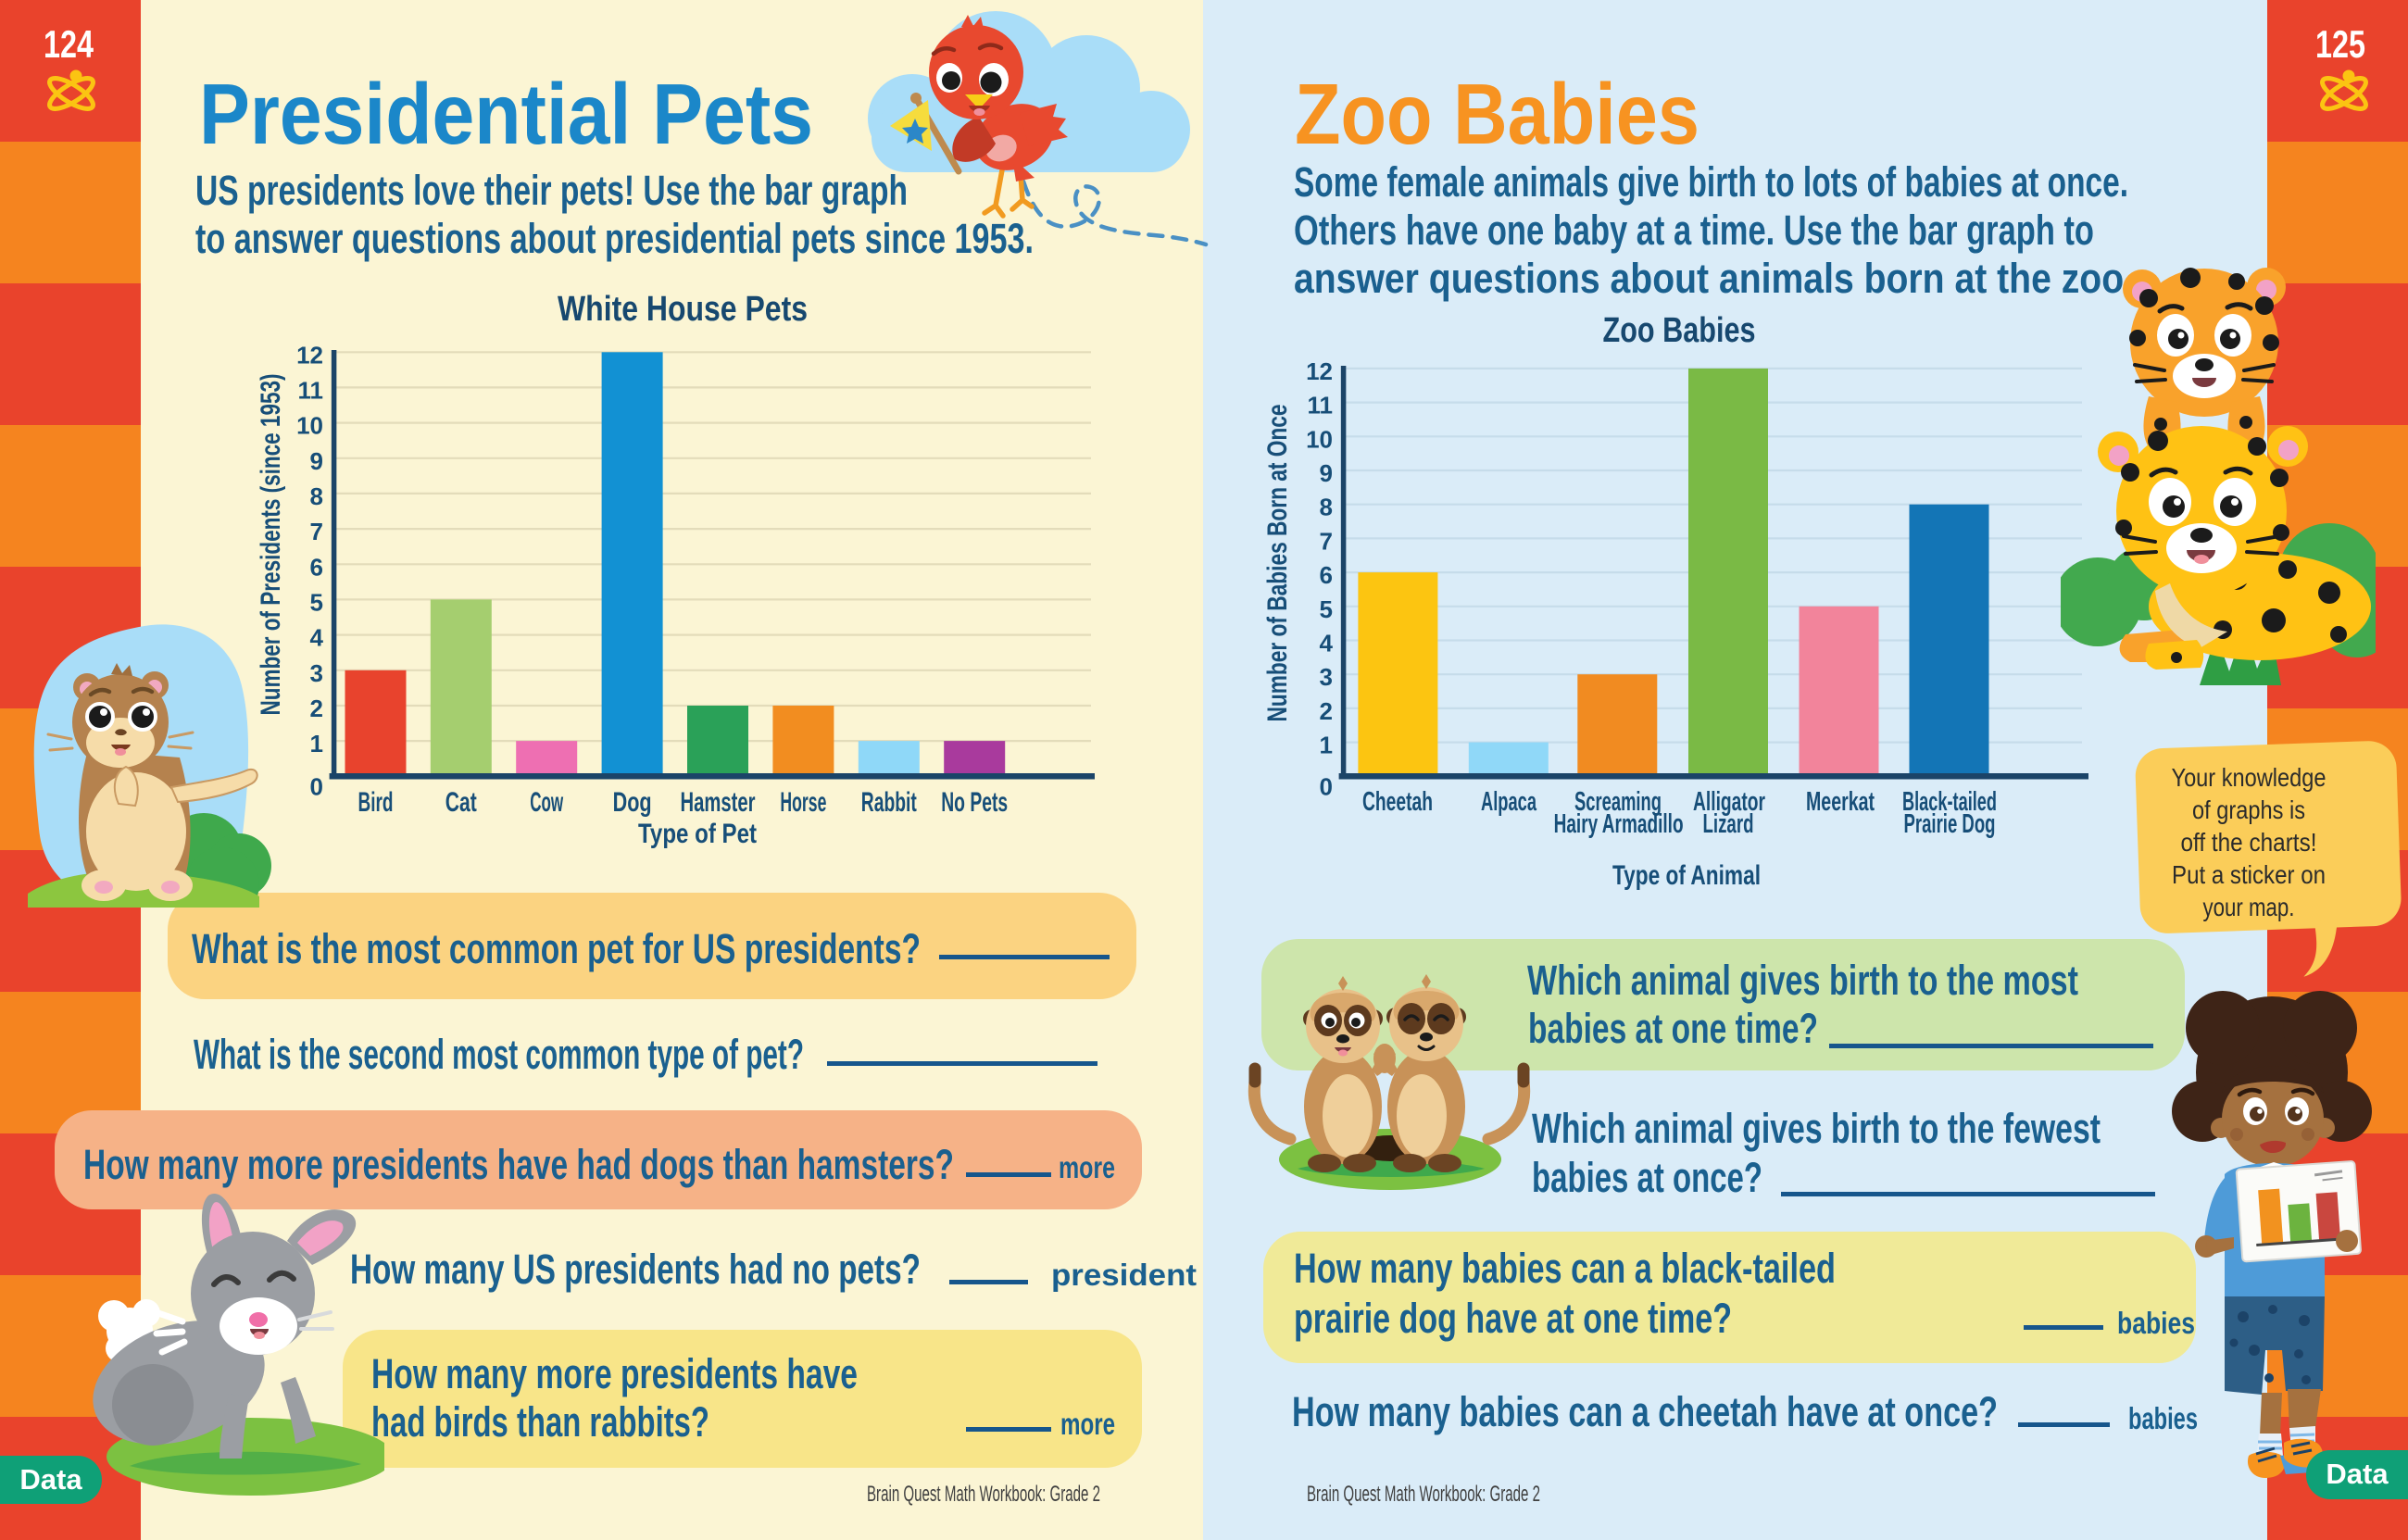 The height and width of the screenshot is (1540, 2408). I want to click on svg-text: How many more presidents have, so click(614, 1373).